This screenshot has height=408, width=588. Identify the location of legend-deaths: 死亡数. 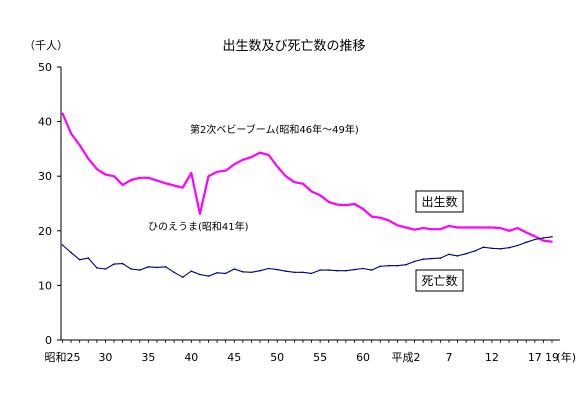
(439, 280).